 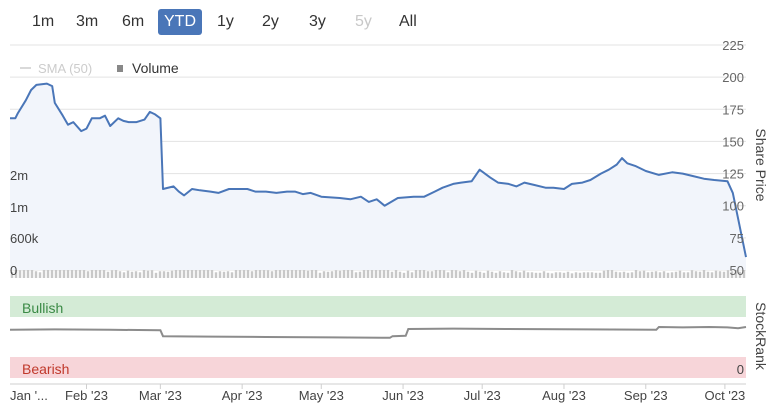 What do you see at coordinates (225, 22) in the screenshot?
I see `range-button-1y: 1y` at bounding box center [225, 22].